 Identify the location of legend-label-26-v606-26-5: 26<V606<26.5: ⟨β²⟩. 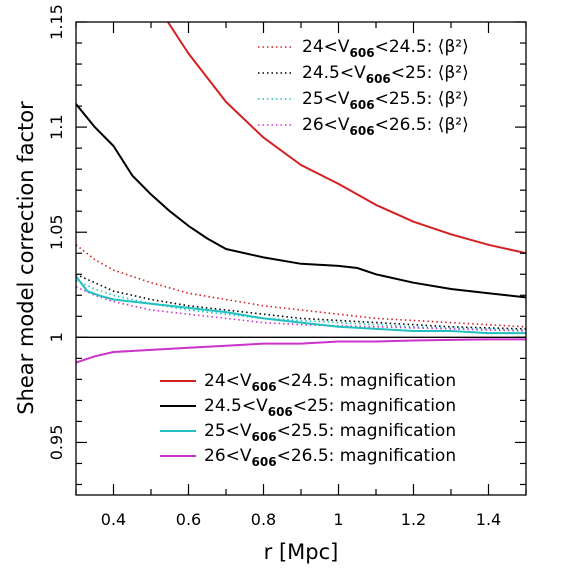
(385, 126).